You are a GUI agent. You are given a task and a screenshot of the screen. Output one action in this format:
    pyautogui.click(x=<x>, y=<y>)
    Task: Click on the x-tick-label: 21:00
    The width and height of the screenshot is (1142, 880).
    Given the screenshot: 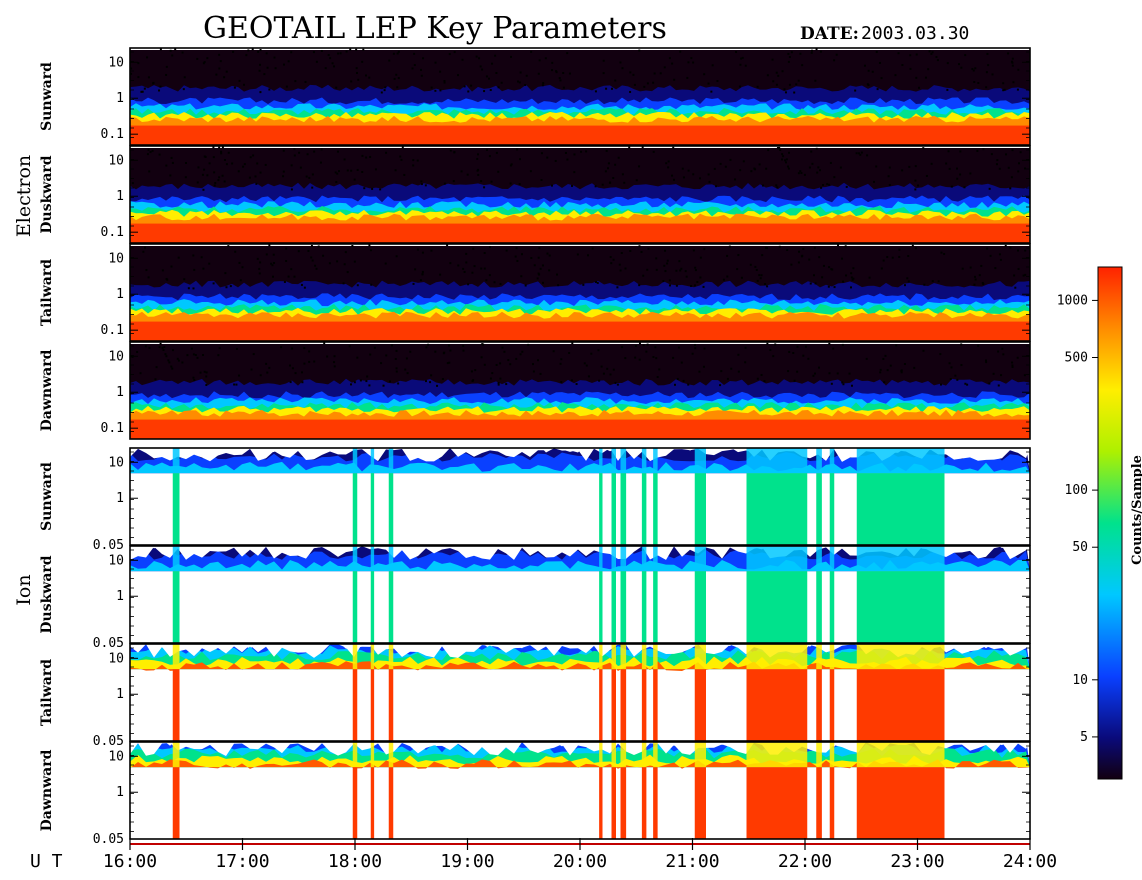 What is the action you would take?
    pyautogui.click(x=692, y=861)
    